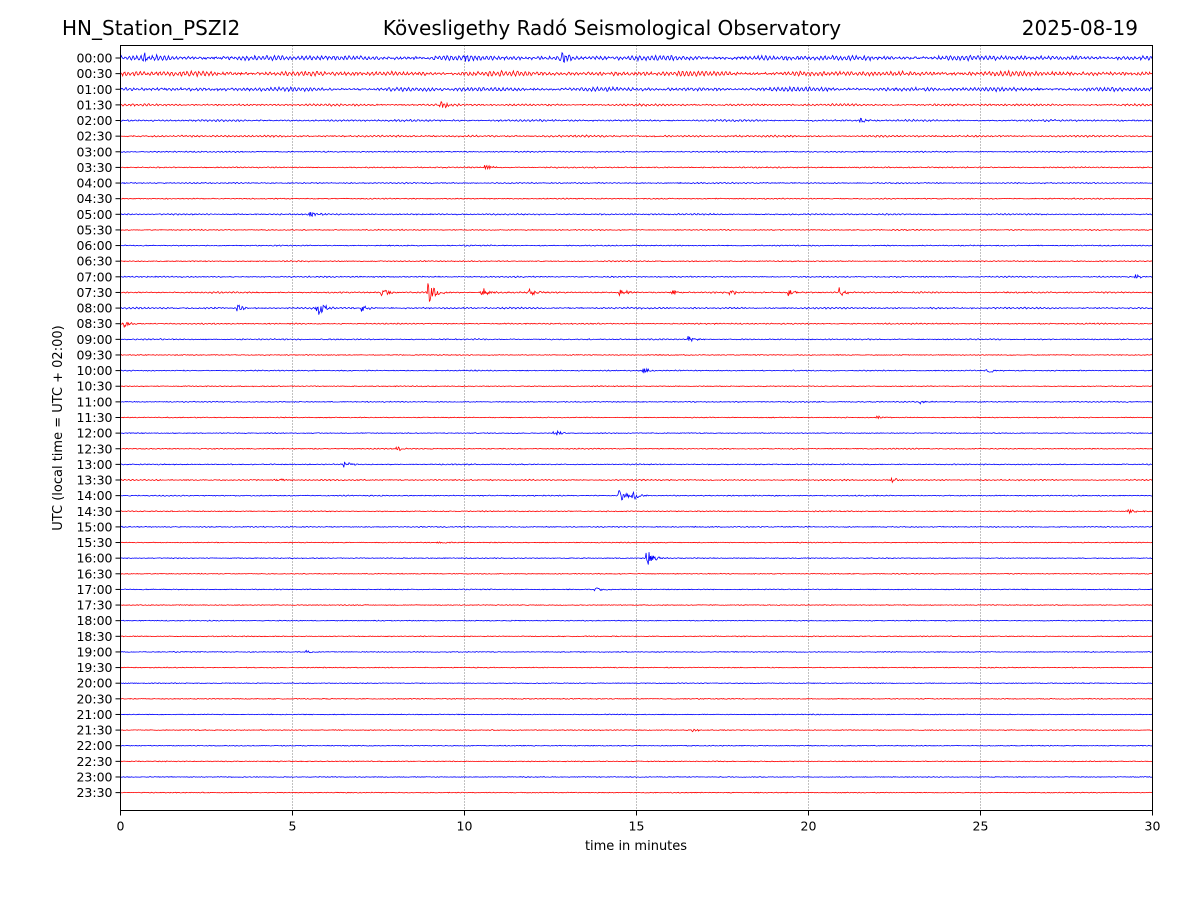 The image size is (1200, 900). Describe the element at coordinates (636, 636) in the screenshot. I see `trace-18:30` at that location.